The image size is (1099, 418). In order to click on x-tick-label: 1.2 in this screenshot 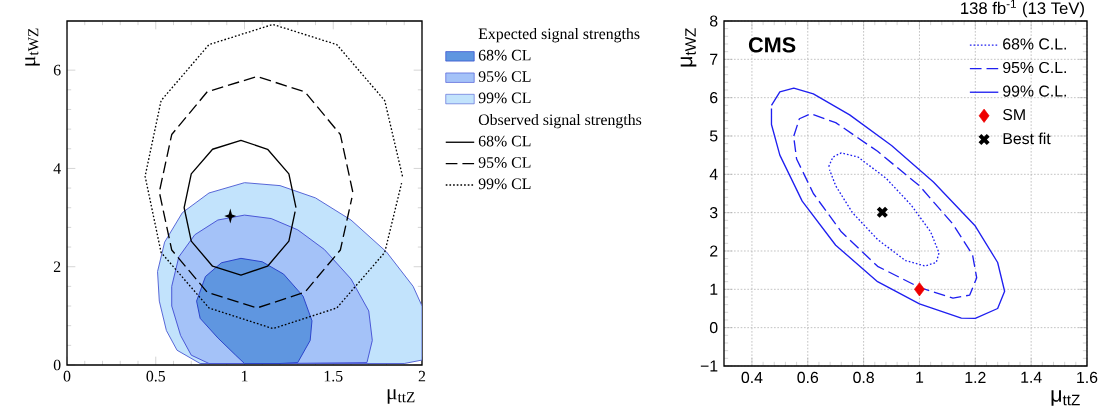, I will do `click(975, 377)`.